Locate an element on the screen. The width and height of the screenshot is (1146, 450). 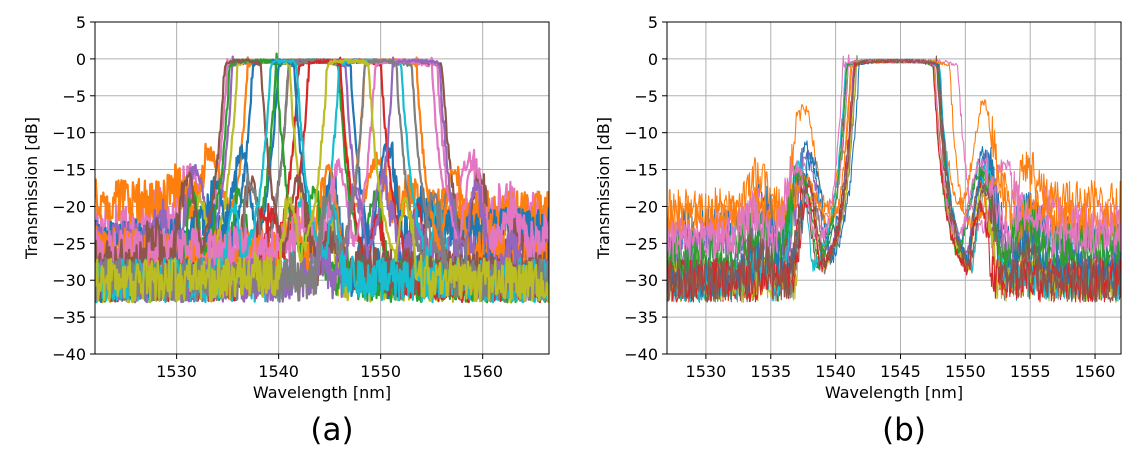
x-tick-label: 1535 is located at coordinates (770, 371).